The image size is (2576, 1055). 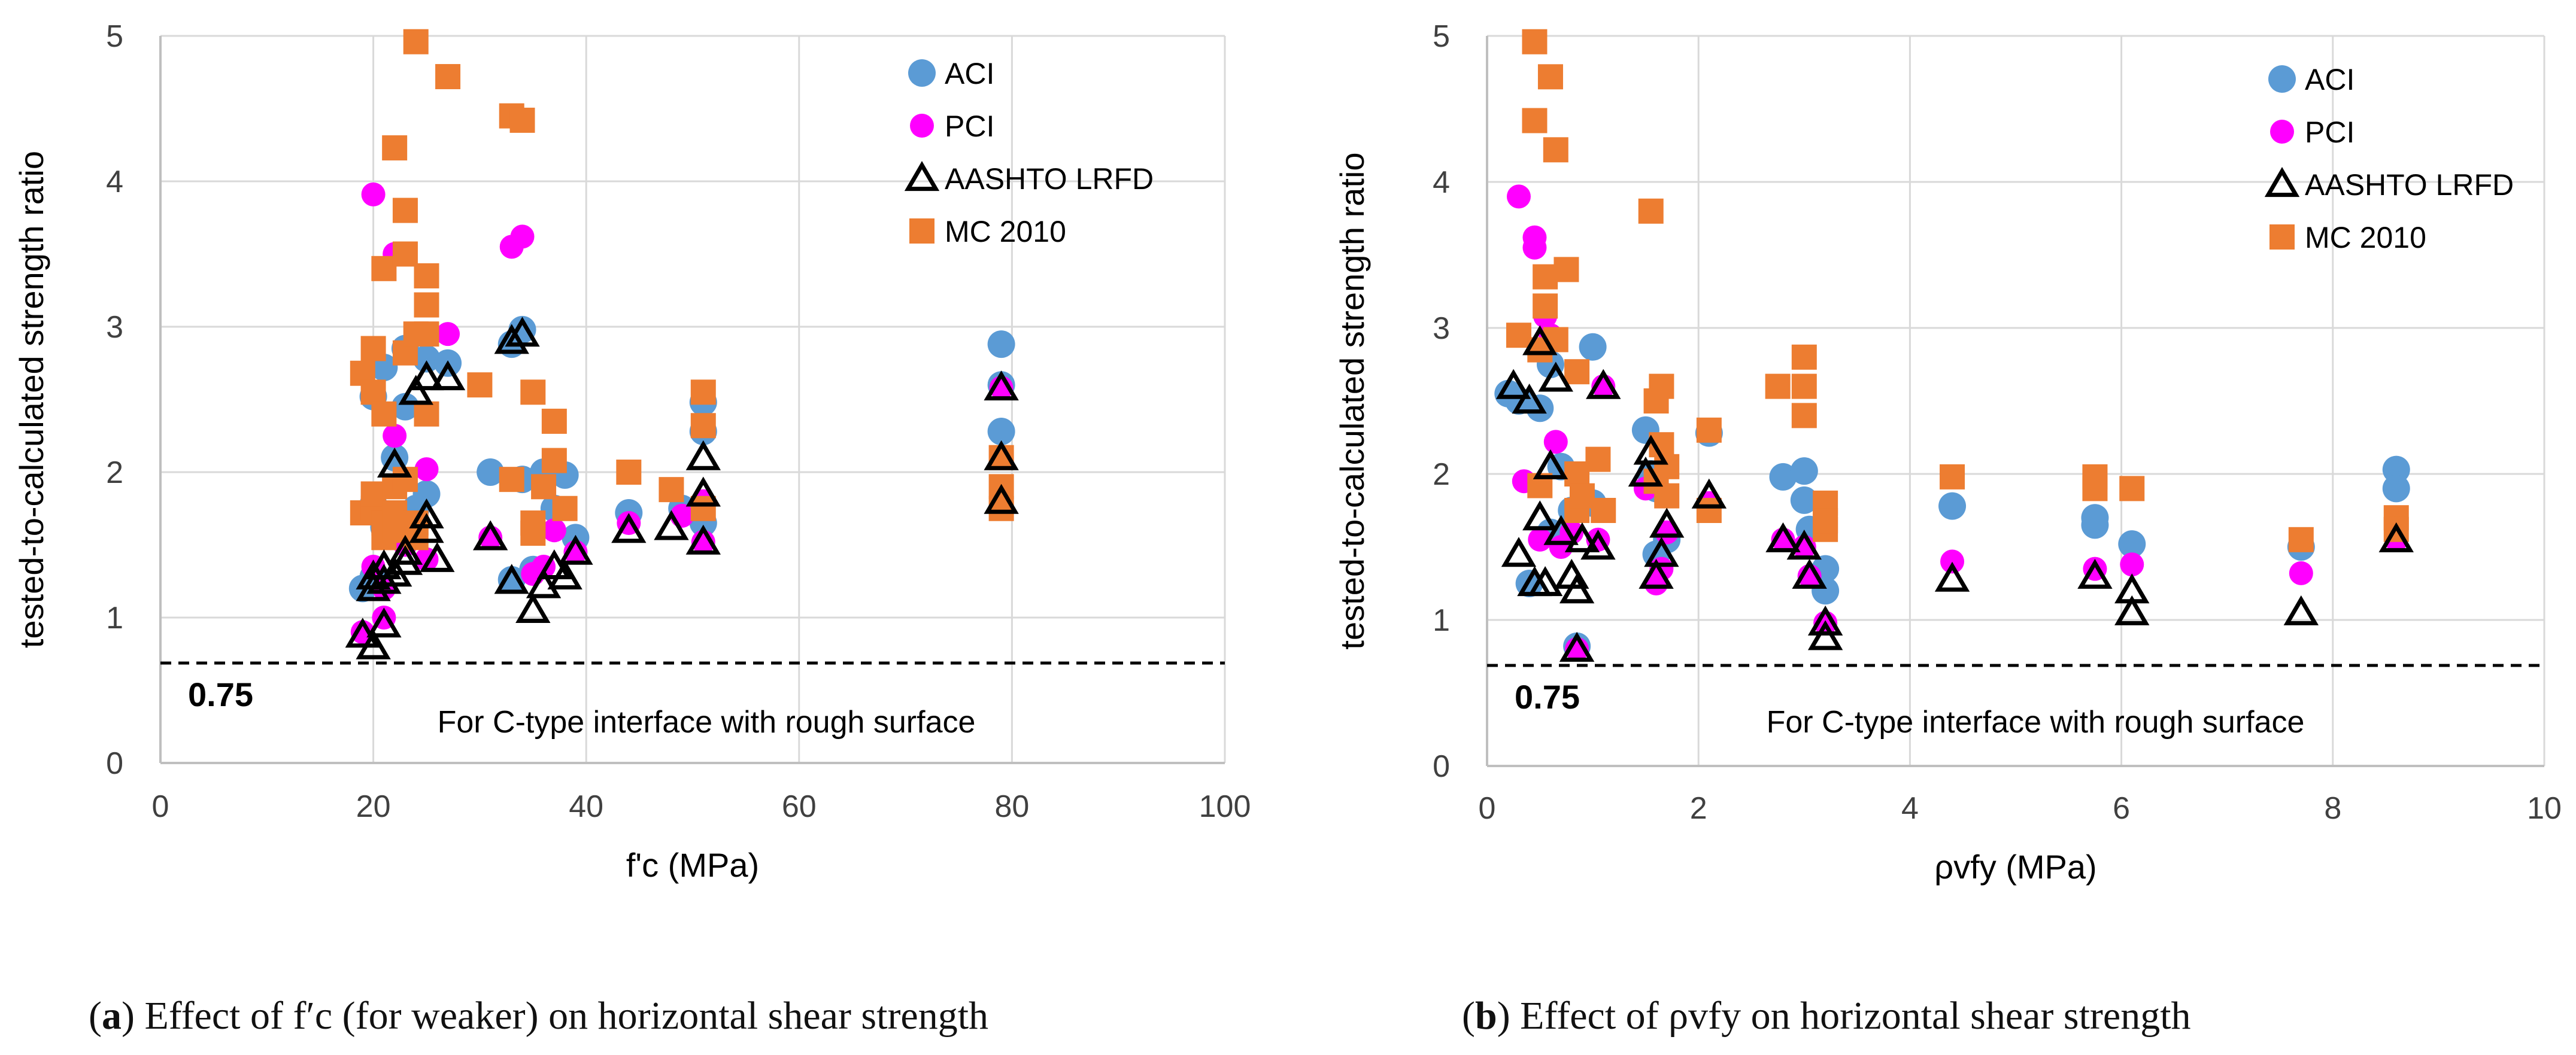 What do you see at coordinates (2036, 722) in the screenshot?
I see `annotation-text: For C-type interface with rough surface` at bounding box center [2036, 722].